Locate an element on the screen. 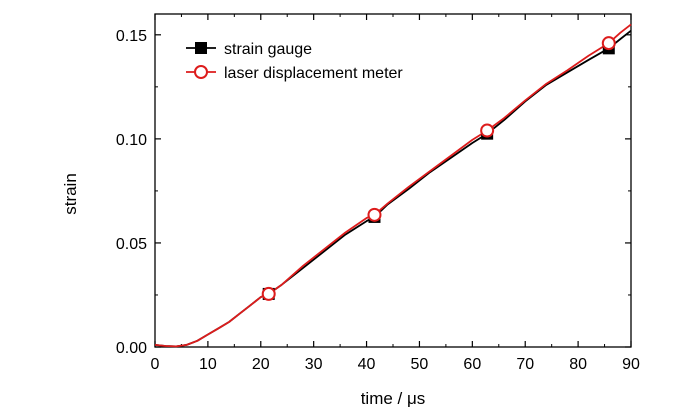 The image size is (700, 415). legend-marker-laser-displacement-meter is located at coordinates (201, 72).